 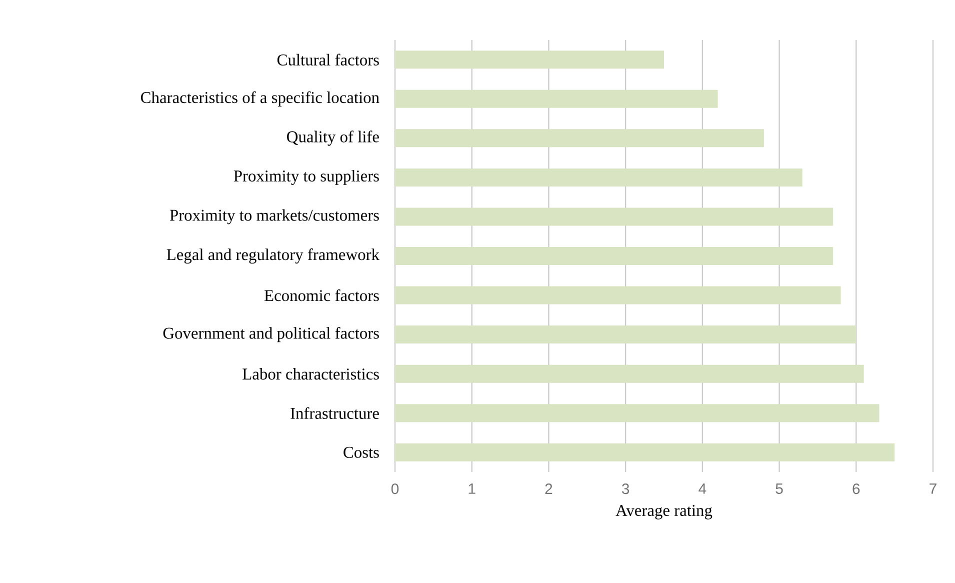 I want to click on x-tick-label: 7, so click(x=933, y=489).